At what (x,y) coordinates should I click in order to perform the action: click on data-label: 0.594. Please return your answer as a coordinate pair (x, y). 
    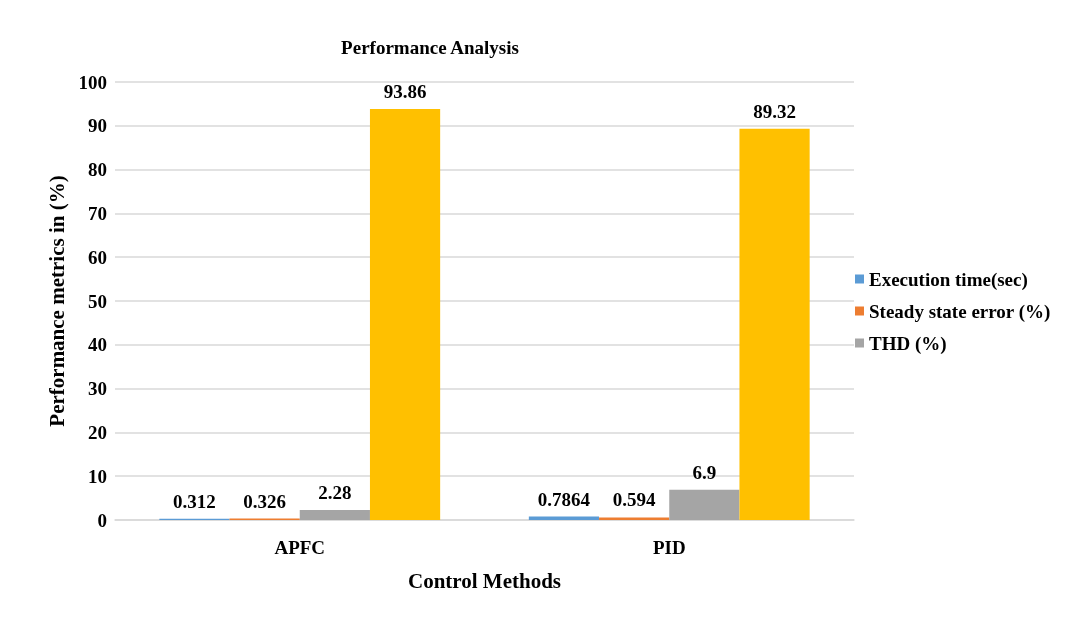
    Looking at the image, I should click on (634, 500).